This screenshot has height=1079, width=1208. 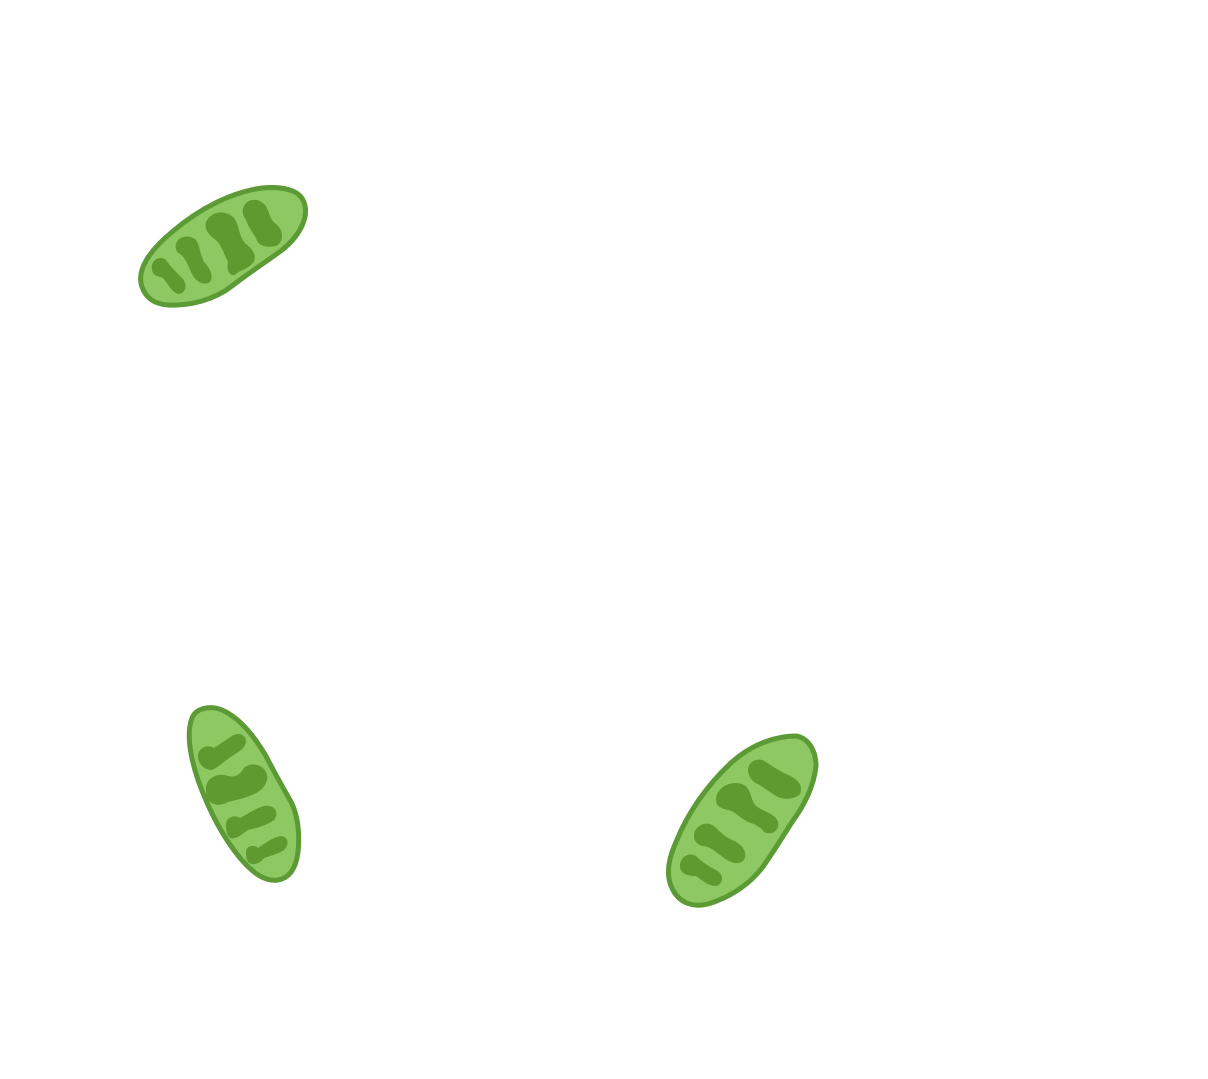 I want to click on chloroplast-icon-top-left, so click(x=223, y=246).